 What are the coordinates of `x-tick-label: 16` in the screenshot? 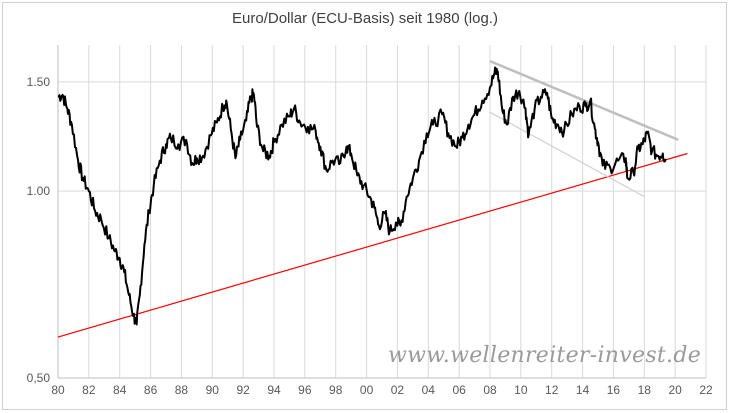 It's located at (614, 390).